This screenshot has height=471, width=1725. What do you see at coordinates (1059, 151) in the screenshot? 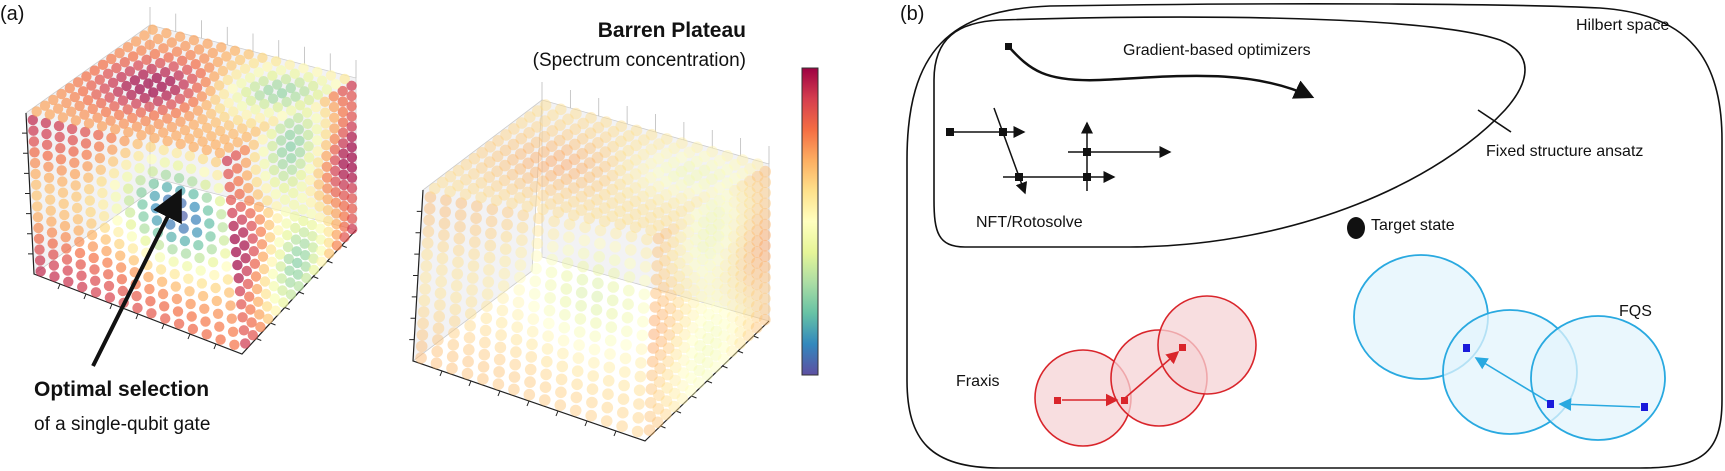
I see `nft-rotosolve-diagram` at bounding box center [1059, 151].